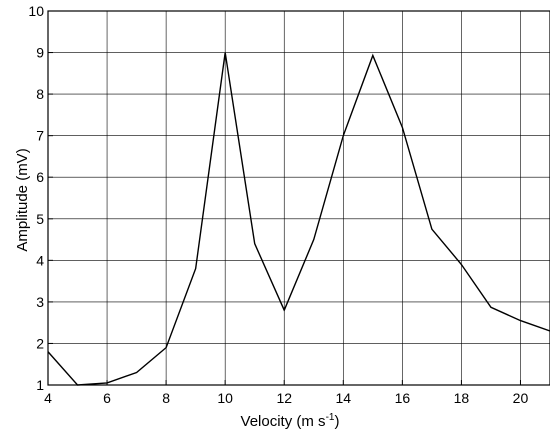  Describe the element at coordinates (521, 398) in the screenshot. I see `x-tick-label: 20` at that location.